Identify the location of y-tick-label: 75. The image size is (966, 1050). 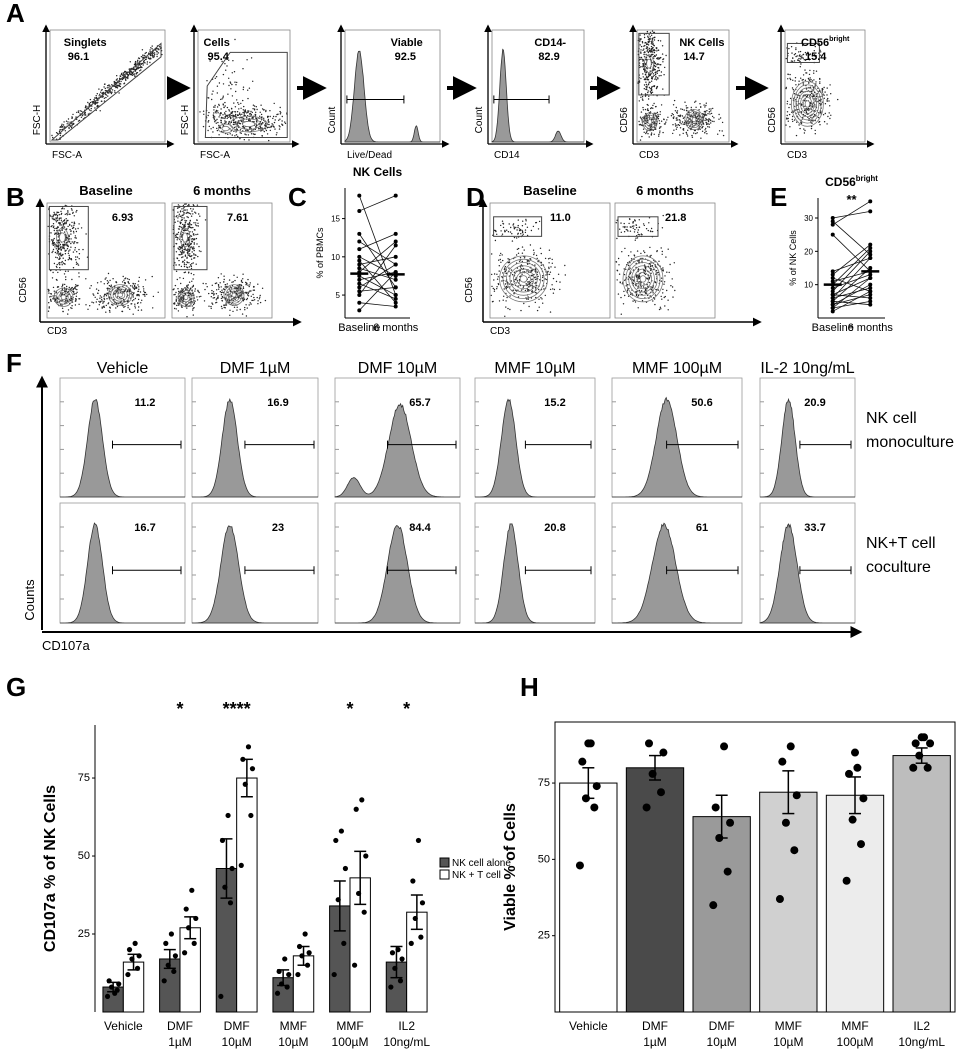
(544, 783).